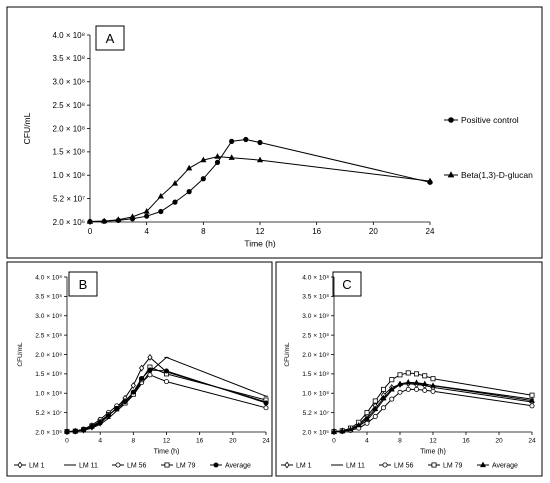 The width and height of the screenshot is (550, 483). I want to click on series-beta-1-3-d-glucan, so click(260, 188).